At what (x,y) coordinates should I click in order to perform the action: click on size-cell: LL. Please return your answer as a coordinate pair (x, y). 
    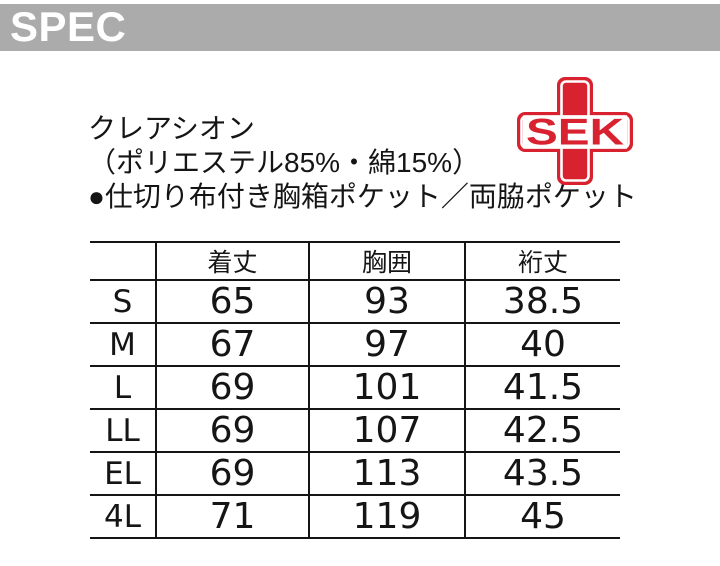
    Looking at the image, I should click on (123, 430).